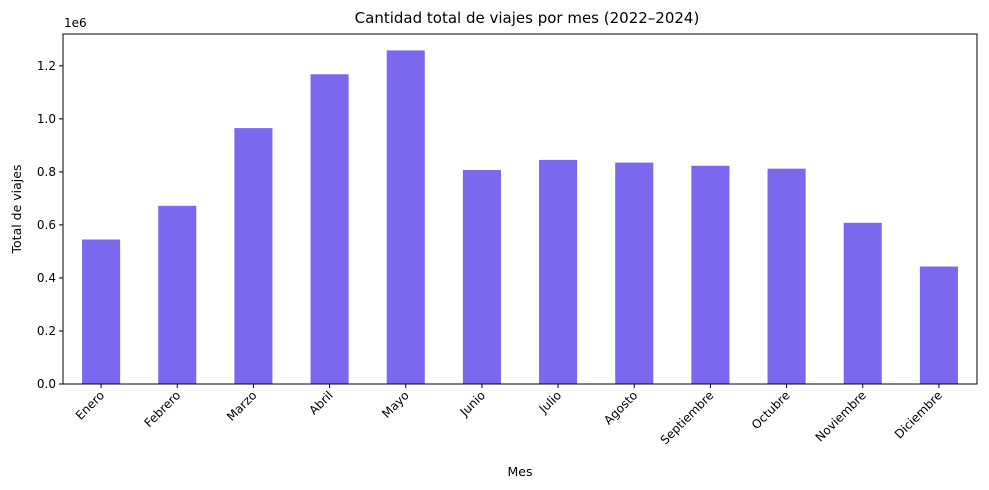 The width and height of the screenshot is (989, 490). What do you see at coordinates (771, 410) in the screenshot?
I see `x-tick-label: Octubre` at bounding box center [771, 410].